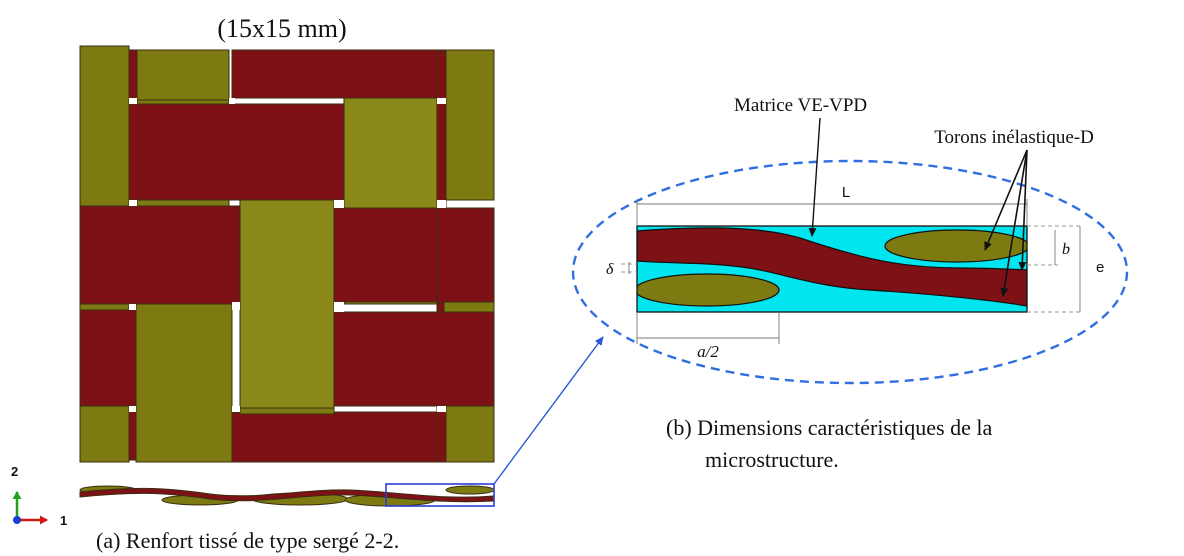 The height and width of the screenshot is (556, 1184). I want to click on caption-b-line1: (b) Dimensions caractéristiques de la, so click(829, 427).